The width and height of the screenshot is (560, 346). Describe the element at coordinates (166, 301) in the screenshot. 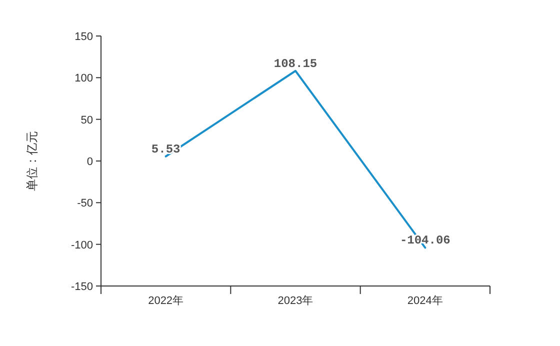

I see `x-tick-label: 2022年` at that location.